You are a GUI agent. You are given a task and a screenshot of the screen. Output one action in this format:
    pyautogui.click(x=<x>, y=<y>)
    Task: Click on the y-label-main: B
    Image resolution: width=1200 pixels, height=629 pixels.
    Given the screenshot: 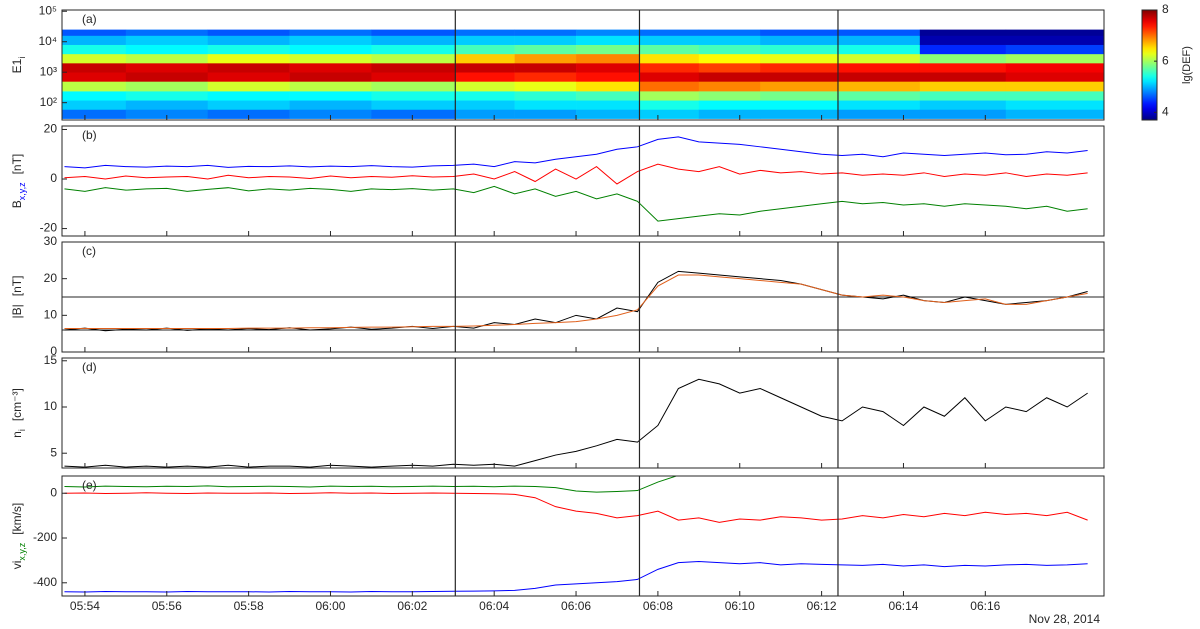 What is the action you would take?
    pyautogui.click(x=17, y=204)
    